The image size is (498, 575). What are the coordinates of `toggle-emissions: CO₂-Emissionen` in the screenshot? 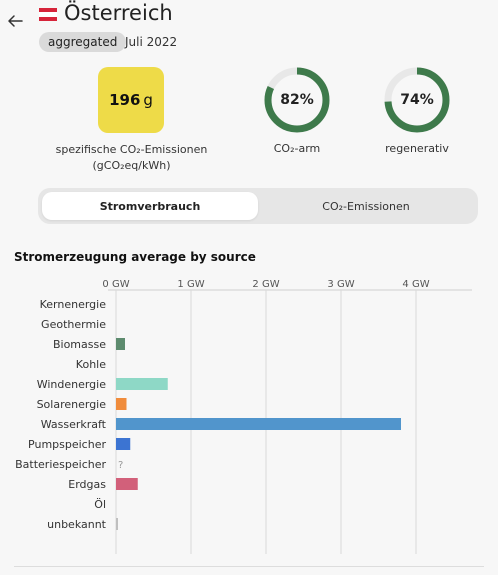 It's located at (366, 206).